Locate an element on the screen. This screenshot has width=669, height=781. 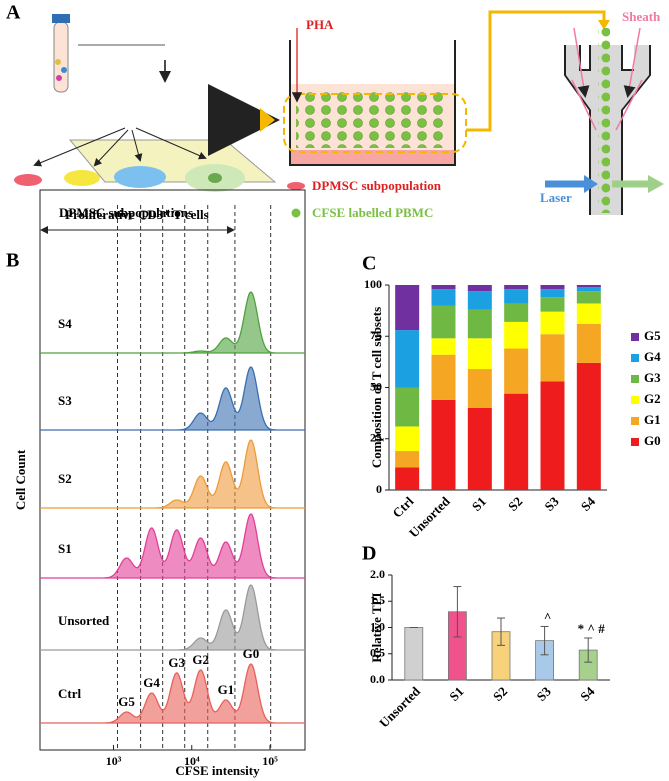
x-tick-label: Unsorted is located at coordinates (399, 706).